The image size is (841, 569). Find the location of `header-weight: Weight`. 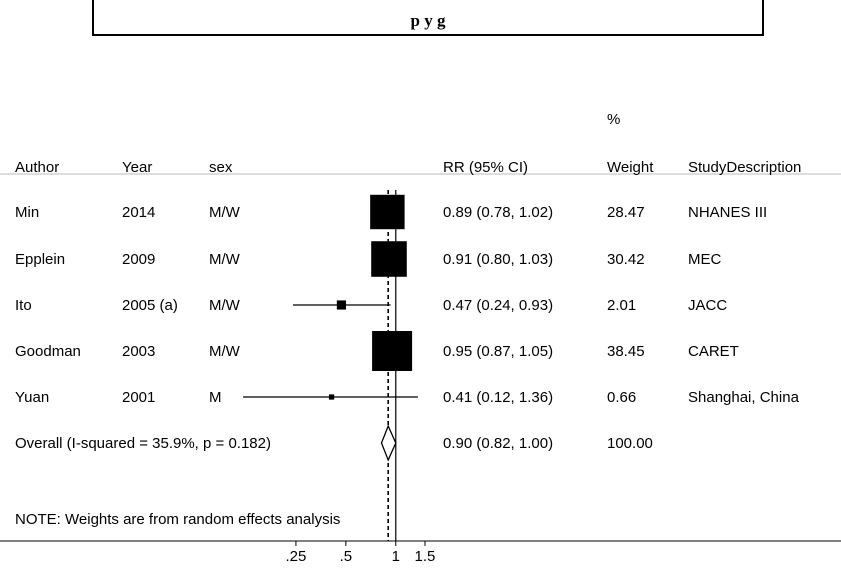

header-weight: Weight is located at coordinates (630, 167).